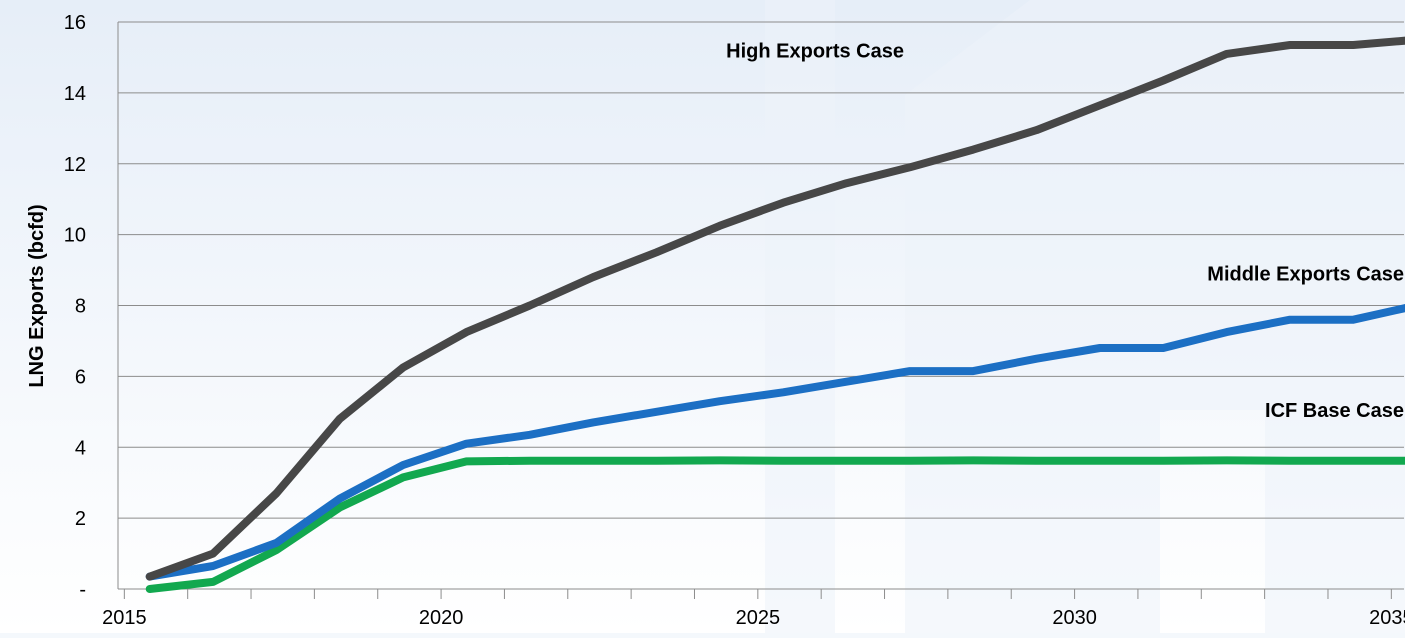  What do you see at coordinates (75, 236) in the screenshot?
I see `y-tick-label: 10` at bounding box center [75, 236].